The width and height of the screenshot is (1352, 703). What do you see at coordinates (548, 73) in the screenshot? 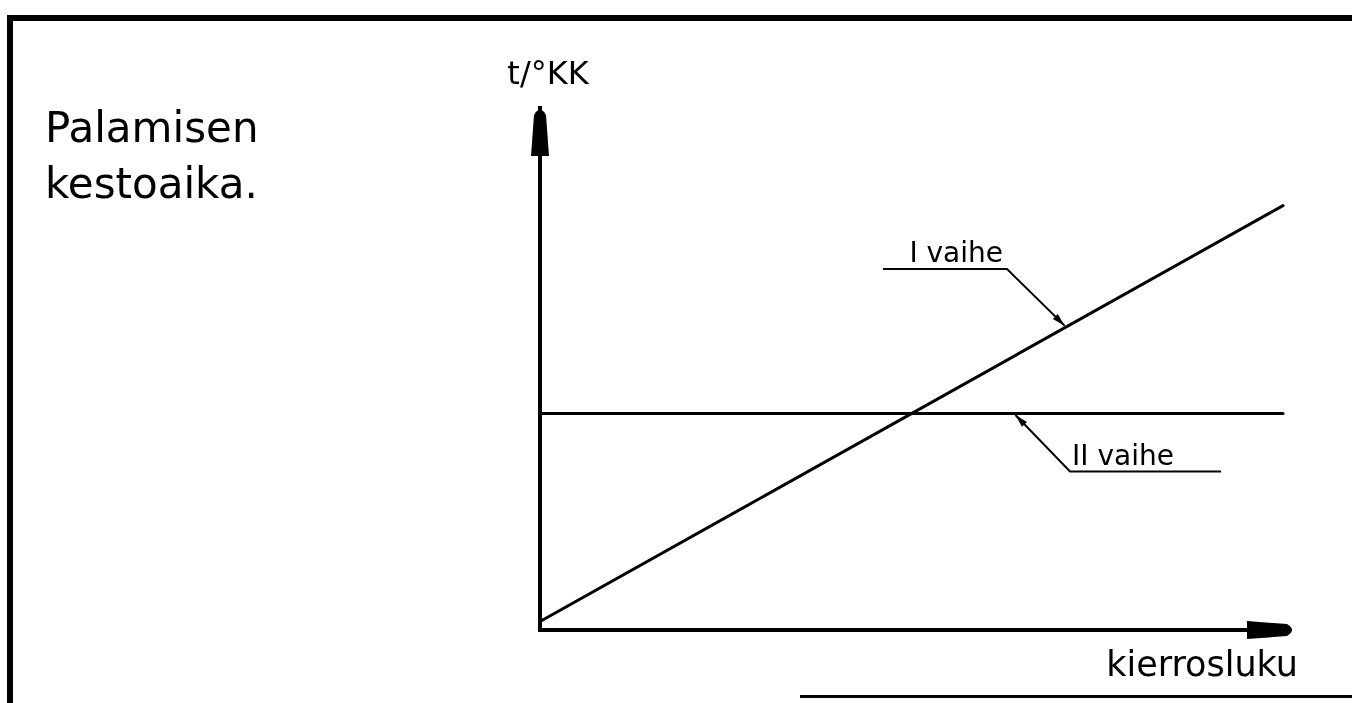
I see `y-axis-title: t/°KK` at bounding box center [548, 73].